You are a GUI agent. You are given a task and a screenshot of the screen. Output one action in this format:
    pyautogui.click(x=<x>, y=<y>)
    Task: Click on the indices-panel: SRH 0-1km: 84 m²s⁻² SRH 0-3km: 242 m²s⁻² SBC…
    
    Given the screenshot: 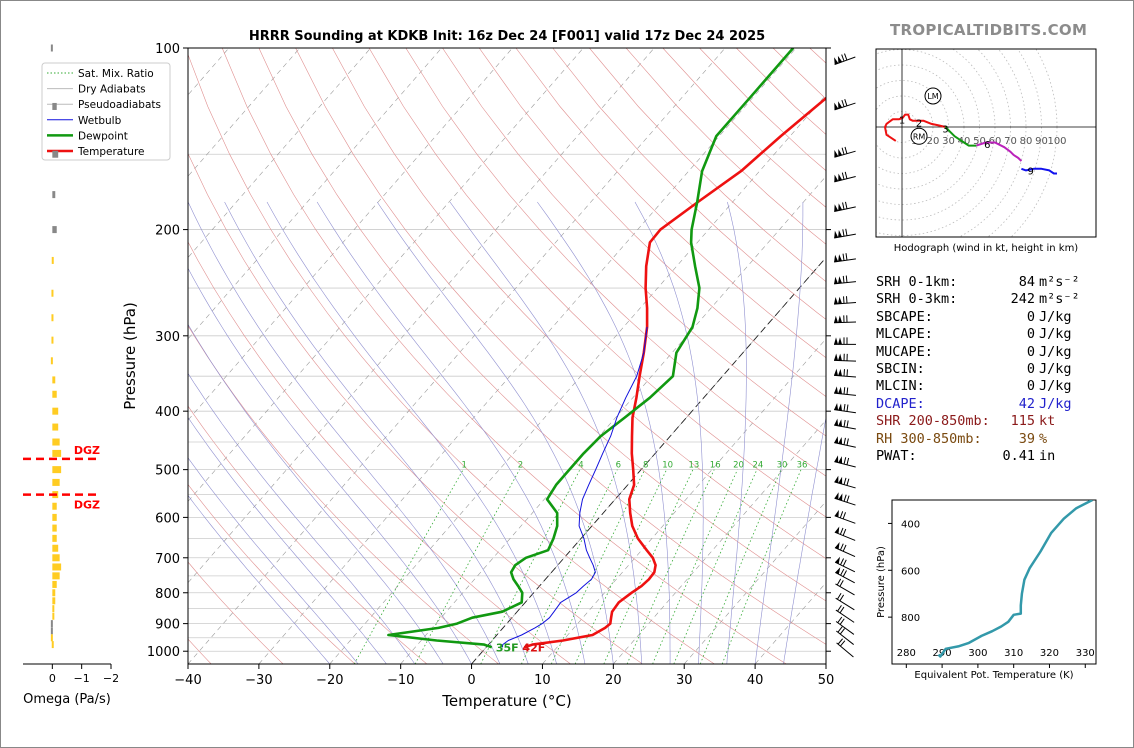 What is the action you would take?
    pyautogui.click(x=983, y=369)
    